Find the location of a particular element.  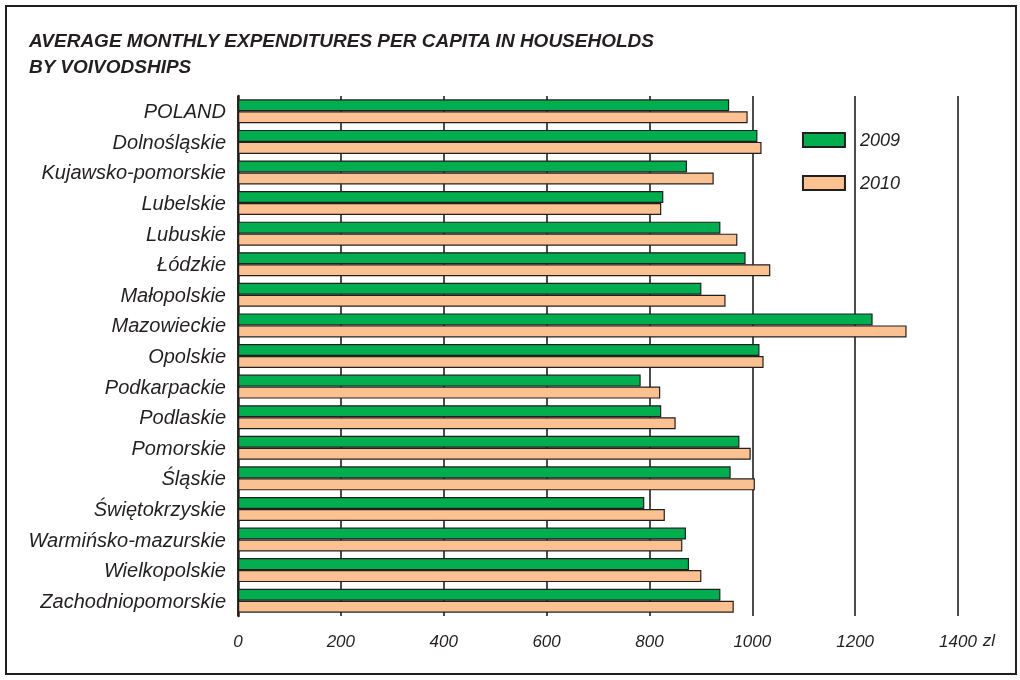

x-tick-label: 600 is located at coordinates (547, 641).